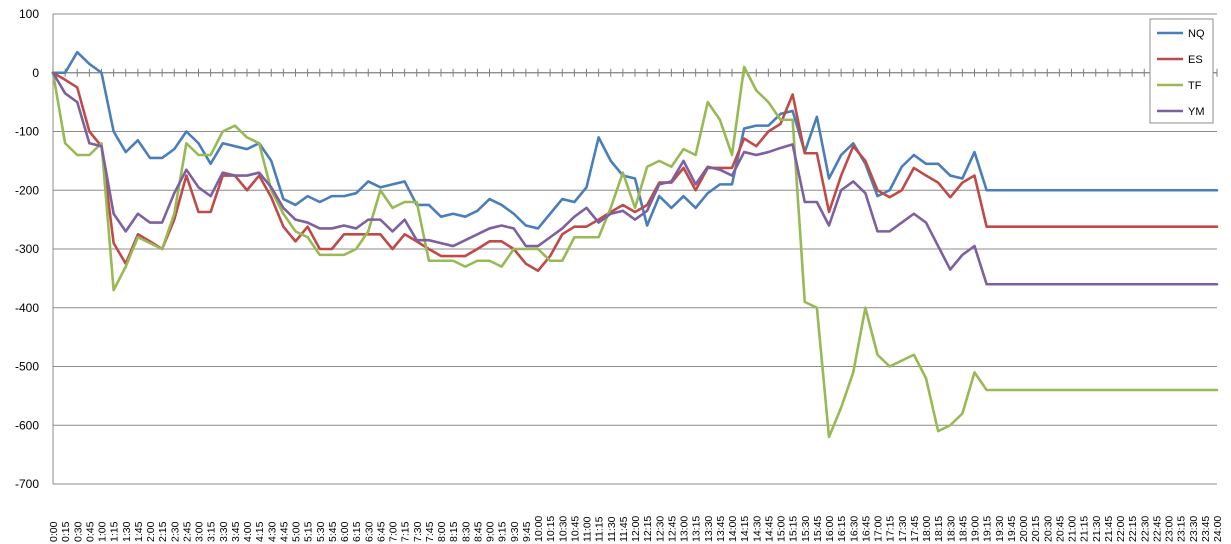 The height and width of the screenshot is (544, 1231). I want to click on x-tick-label: 5:30, so click(321, 531).